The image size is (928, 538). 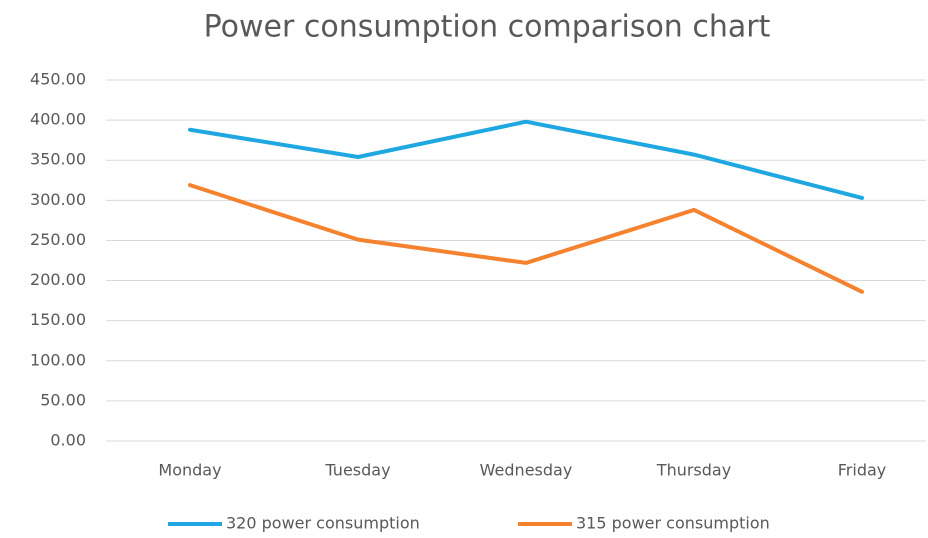 What do you see at coordinates (526, 470) in the screenshot?
I see `x-tick-label: Wednesday` at bounding box center [526, 470].